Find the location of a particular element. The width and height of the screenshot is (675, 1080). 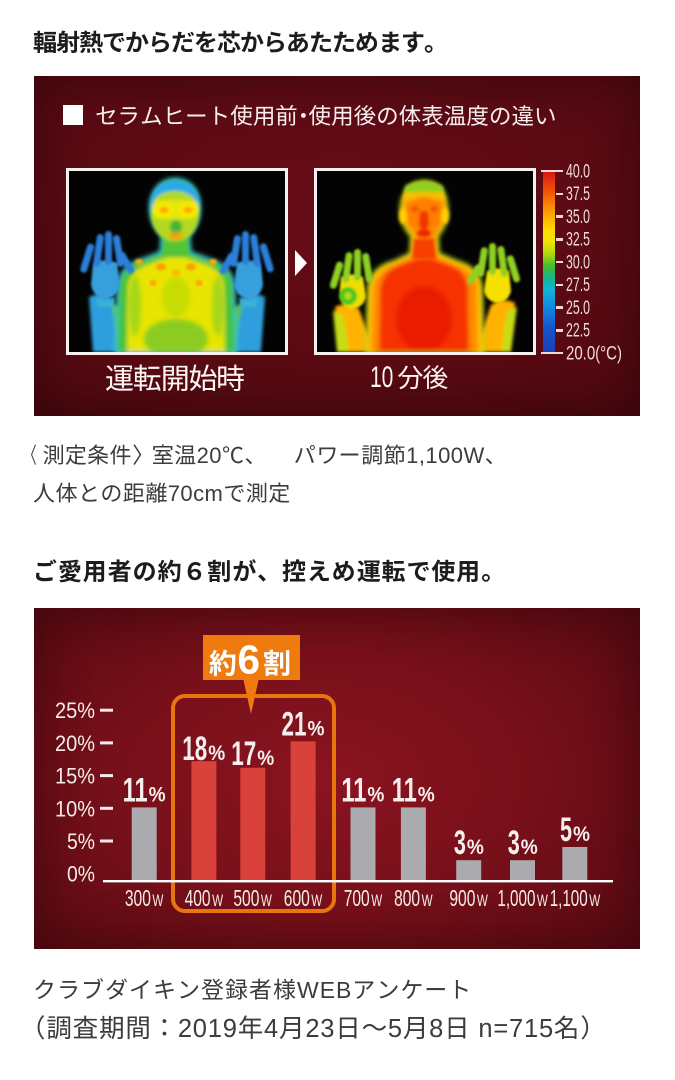

svg-text: 37.5 is located at coordinates (578, 192).